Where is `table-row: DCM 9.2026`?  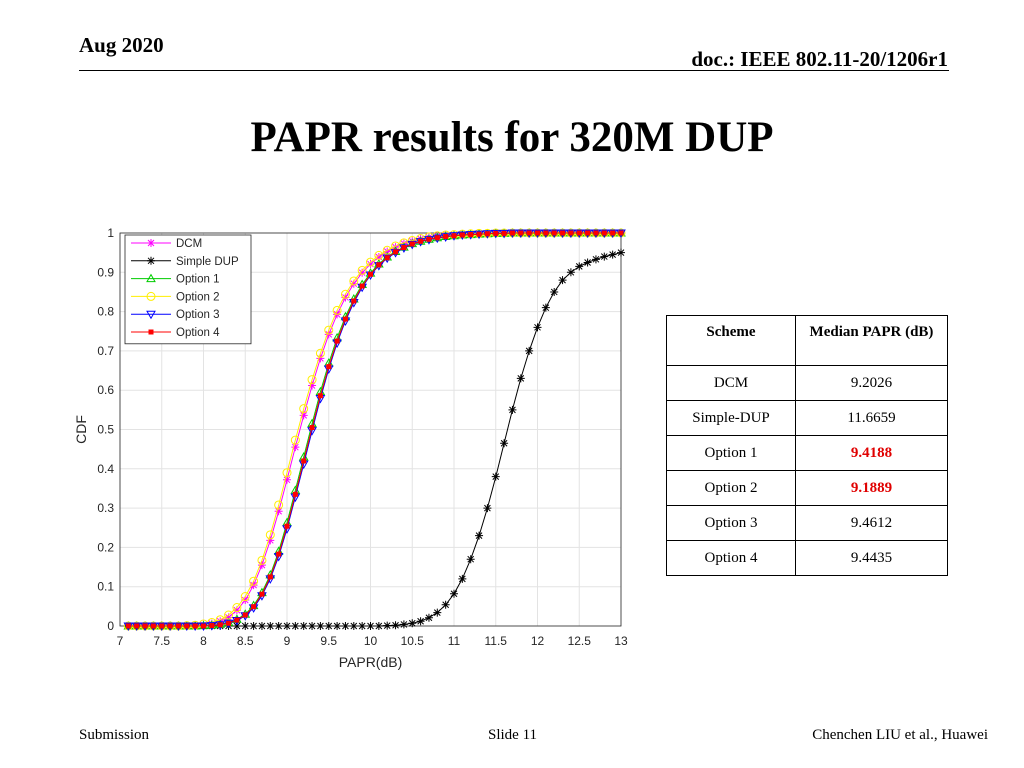
table-row: DCM 9.2026 is located at coordinates (807, 383).